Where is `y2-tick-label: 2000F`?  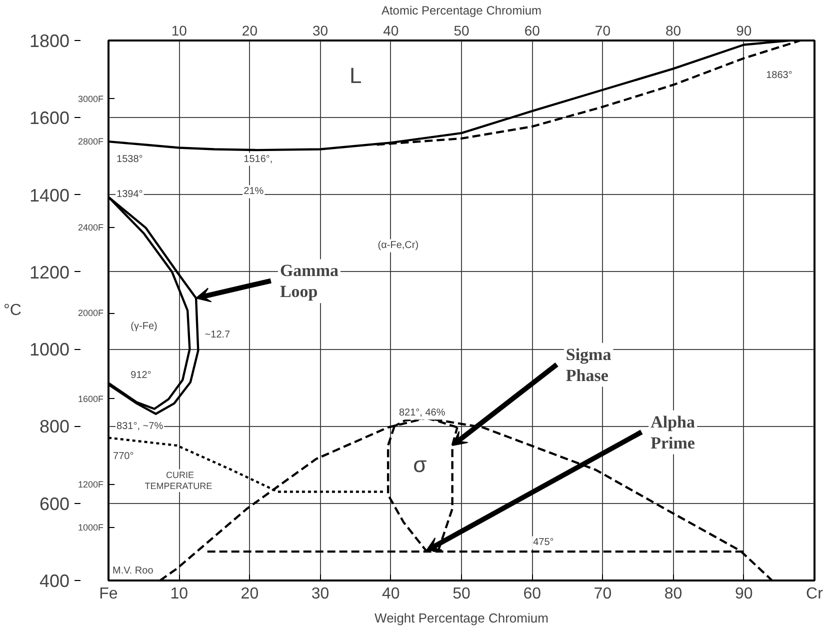
y2-tick-label: 2000F is located at coordinates (91, 313).